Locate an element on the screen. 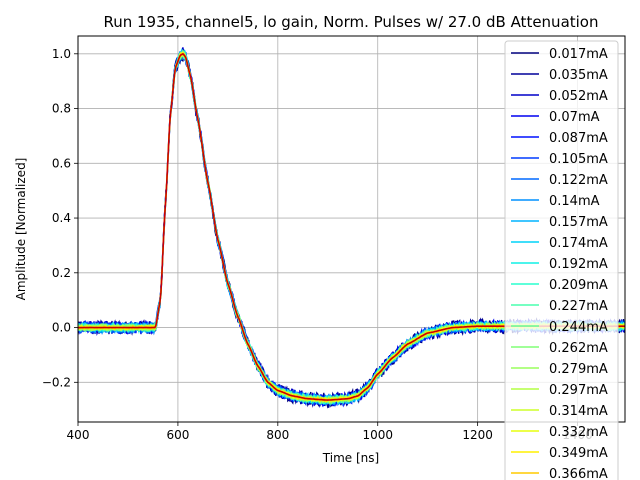 The image size is (640, 480). x-tick-label: 800 is located at coordinates (277, 435).